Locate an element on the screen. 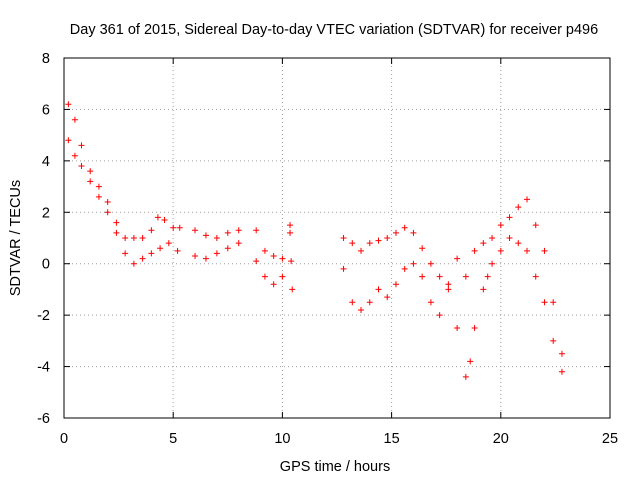 Image resolution: width=640 pixels, height=480 pixels. x-axis-label: GPS time / hours is located at coordinates (335, 467).